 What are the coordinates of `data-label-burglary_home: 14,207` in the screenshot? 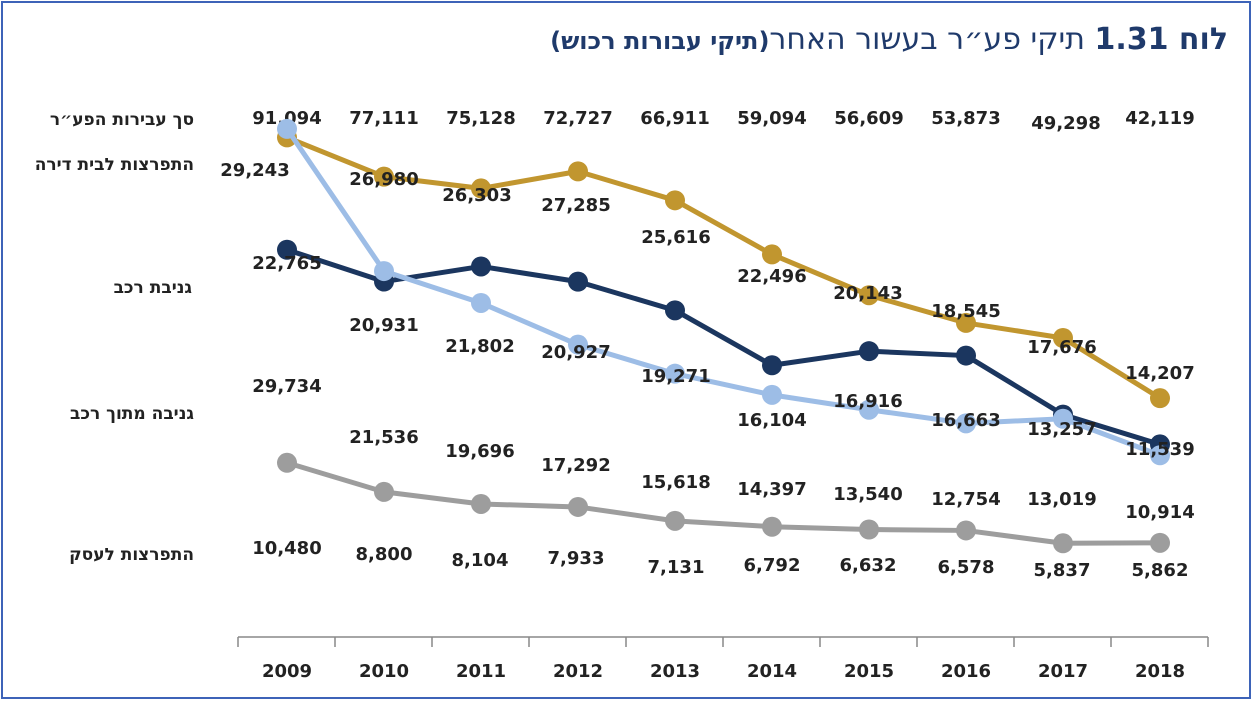 It's located at (1159, 373).